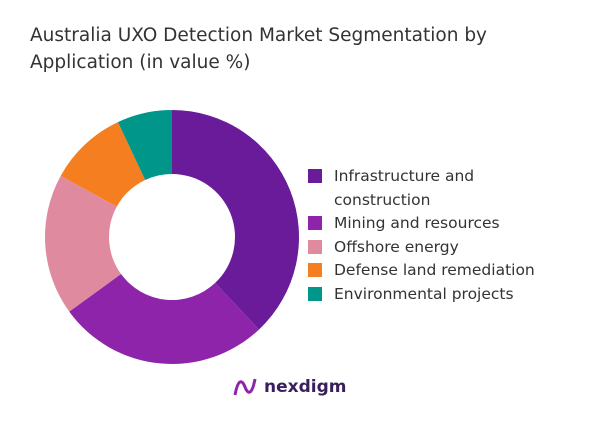 This screenshot has width=608, height=426. I want to click on legend-label: Defense land remediation, so click(434, 270).